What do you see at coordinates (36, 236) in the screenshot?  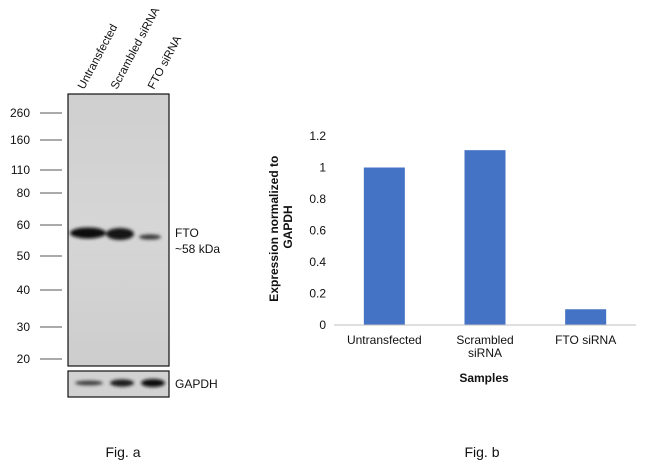 I see `mw-markers: 260 160 110 80 60 50` at bounding box center [36, 236].